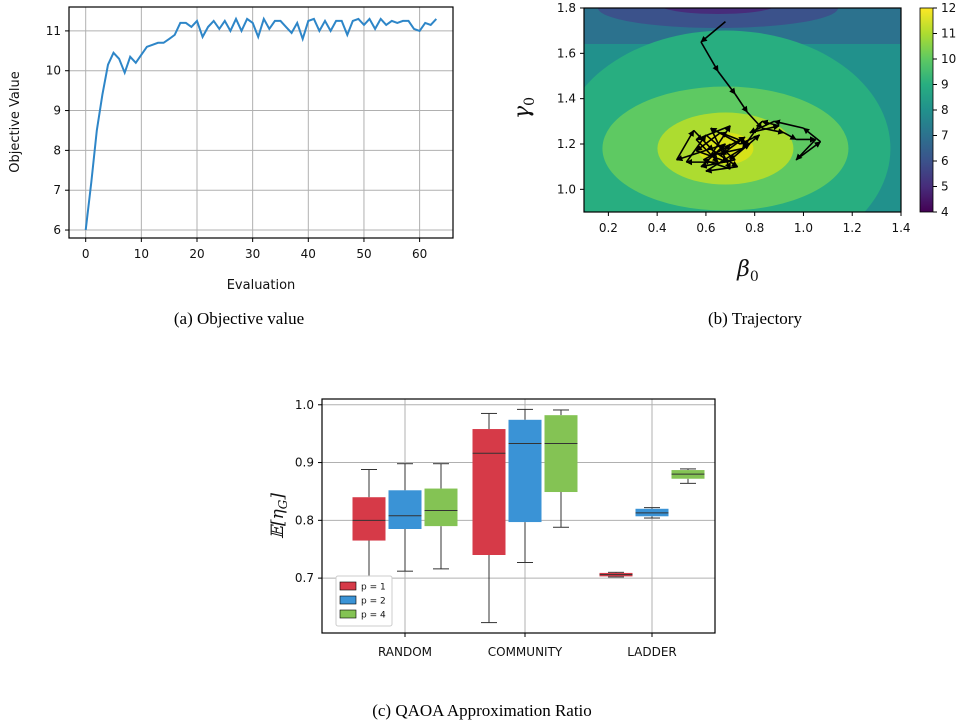  I want to click on b-ytick-label: 1.8, so click(566, 8).